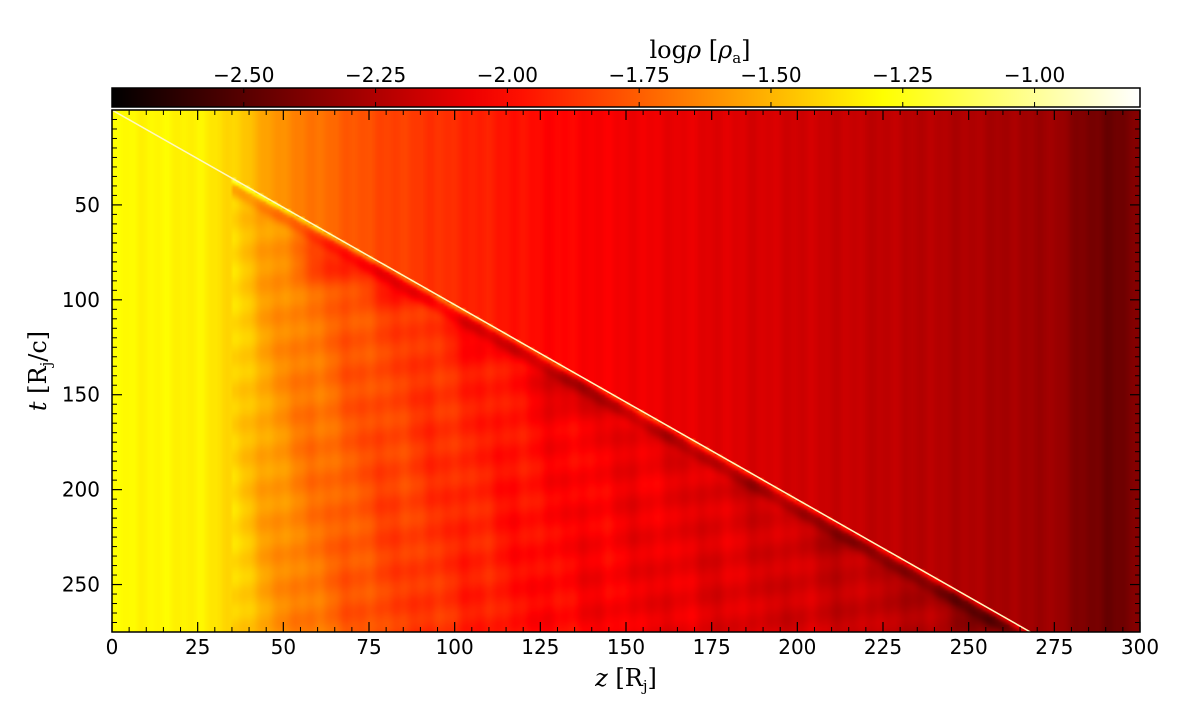 The image size is (1200, 704). What do you see at coordinates (712, 647) in the screenshot?
I see `x-tick-label: 175` at bounding box center [712, 647].